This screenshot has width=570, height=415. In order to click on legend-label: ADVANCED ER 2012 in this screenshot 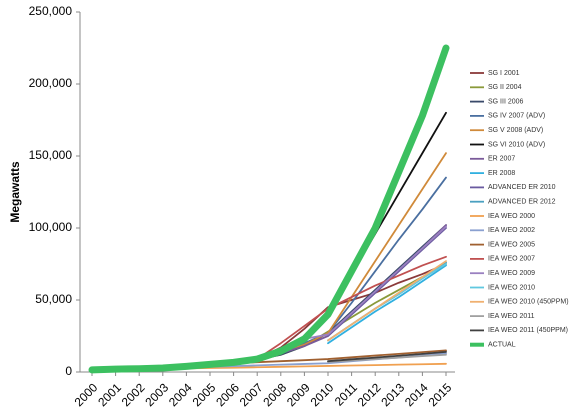, I will do `click(522, 202)`.